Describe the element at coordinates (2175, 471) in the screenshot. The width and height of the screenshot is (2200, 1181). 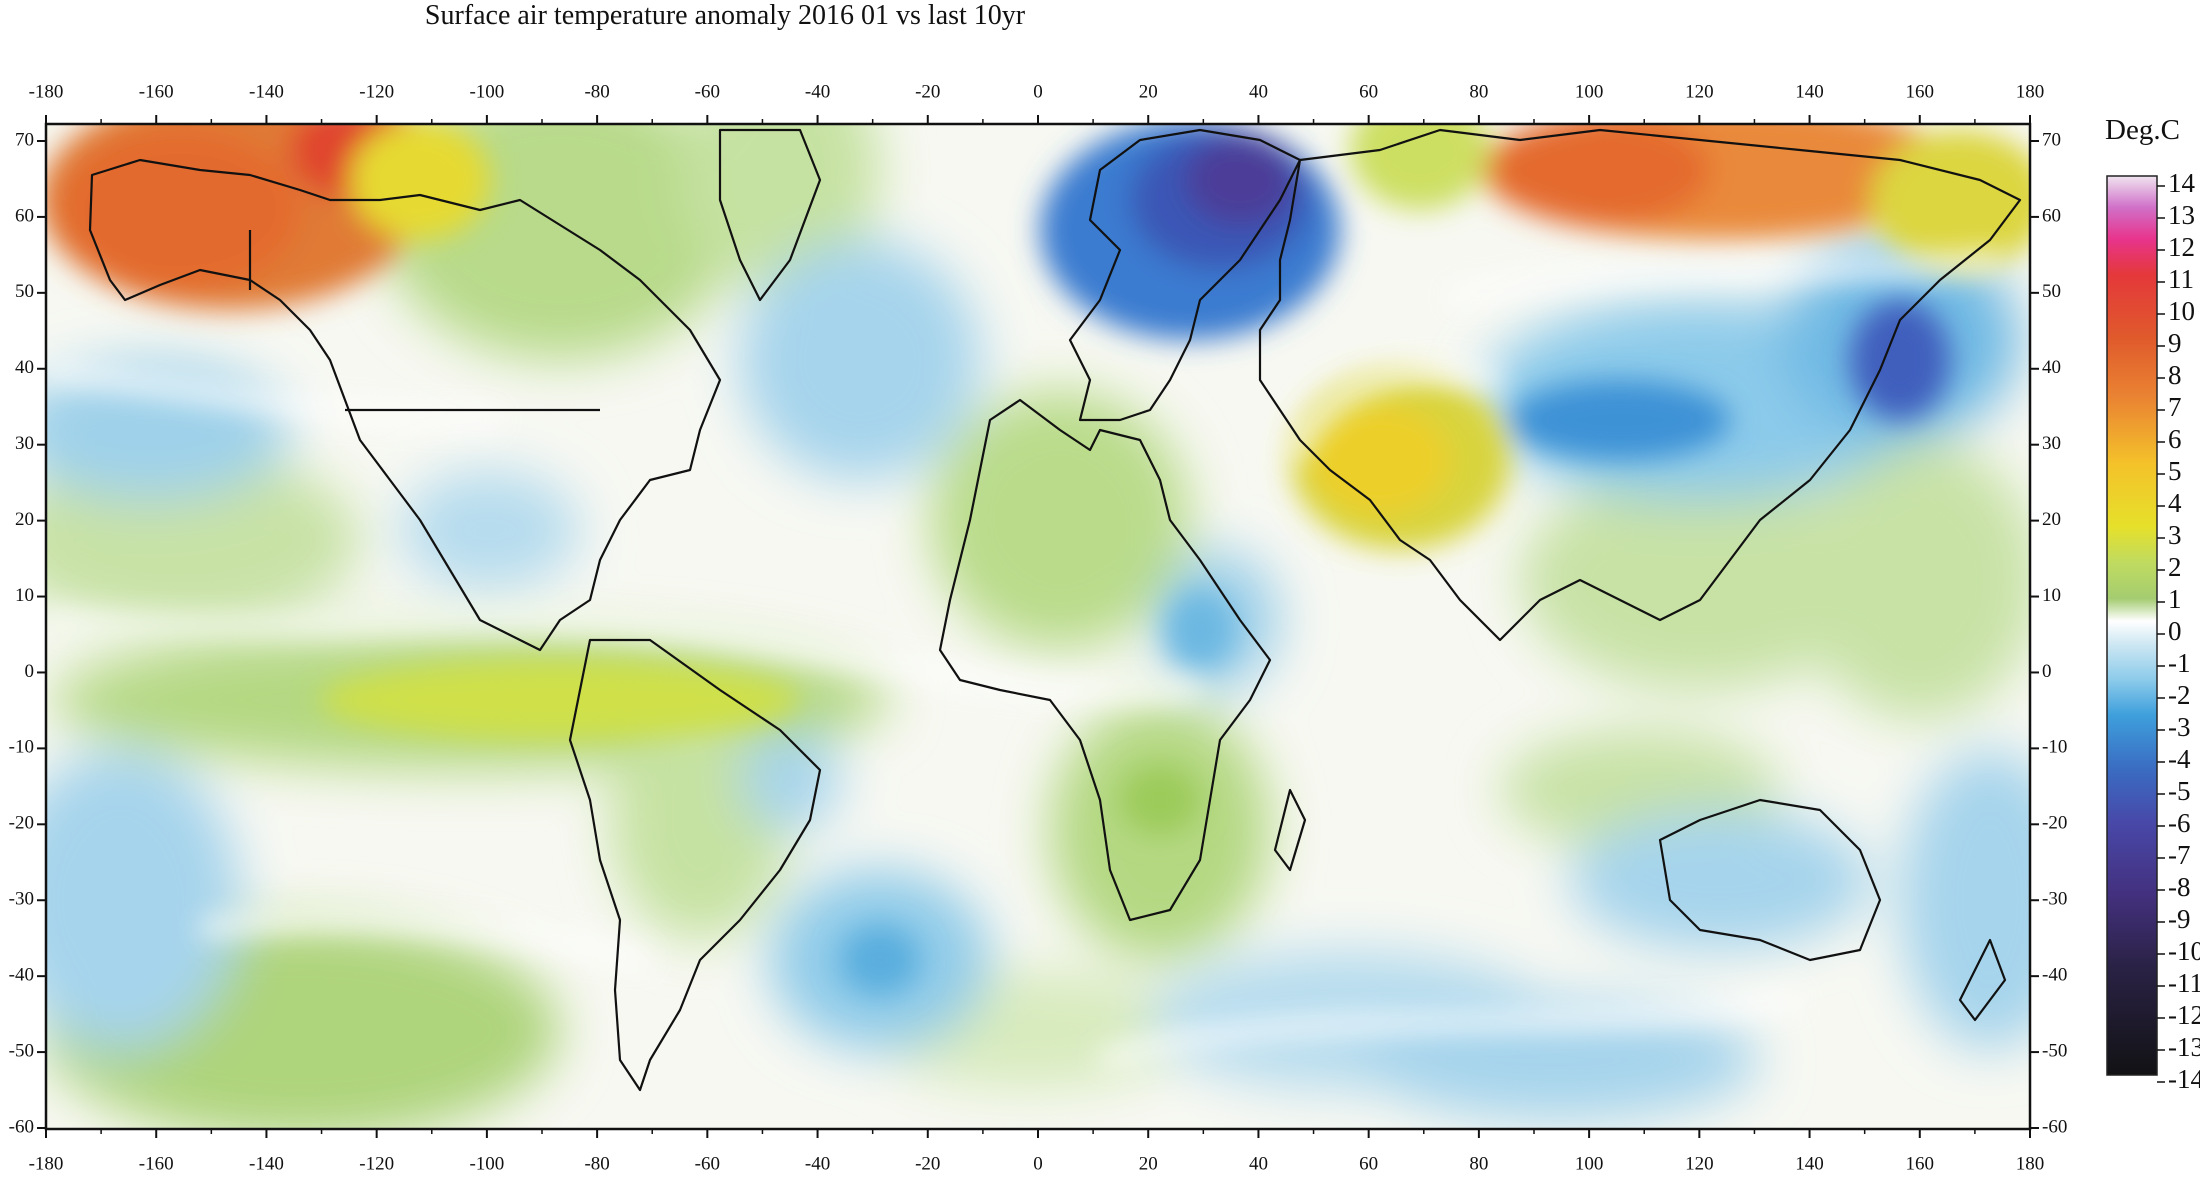
I see `colorbar-label: 5` at that location.